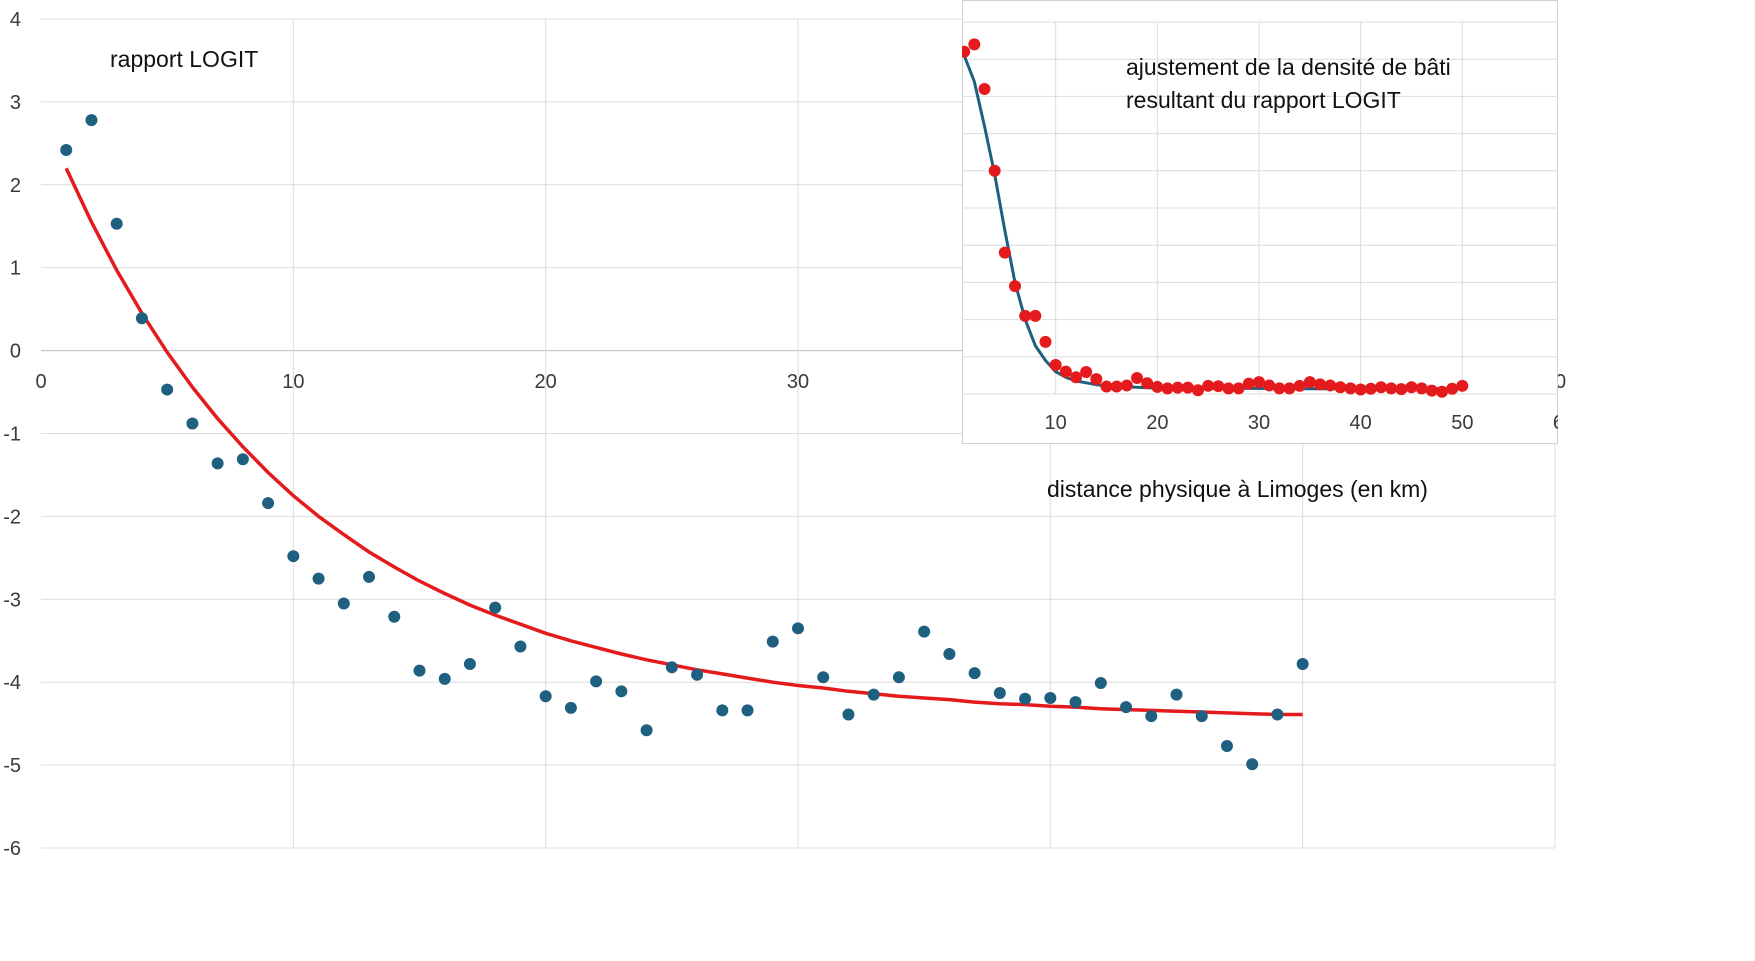 This screenshot has height=961, width=1755. I want to click on x-axis-label: distance physique à Limoges (en km), so click(1237, 489).